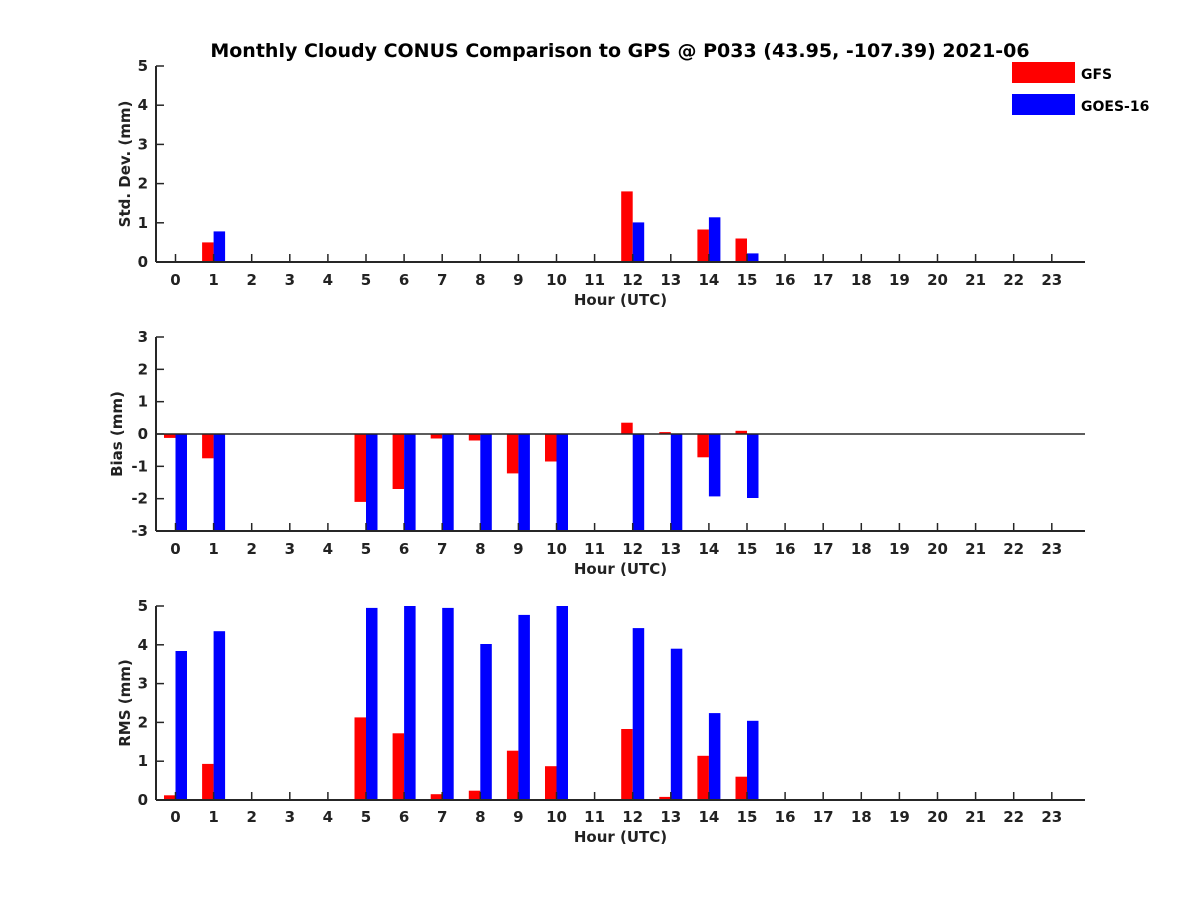 The width and height of the screenshot is (1200, 900). What do you see at coordinates (366, 280) in the screenshot?
I see `x-tick-label: 5` at bounding box center [366, 280].